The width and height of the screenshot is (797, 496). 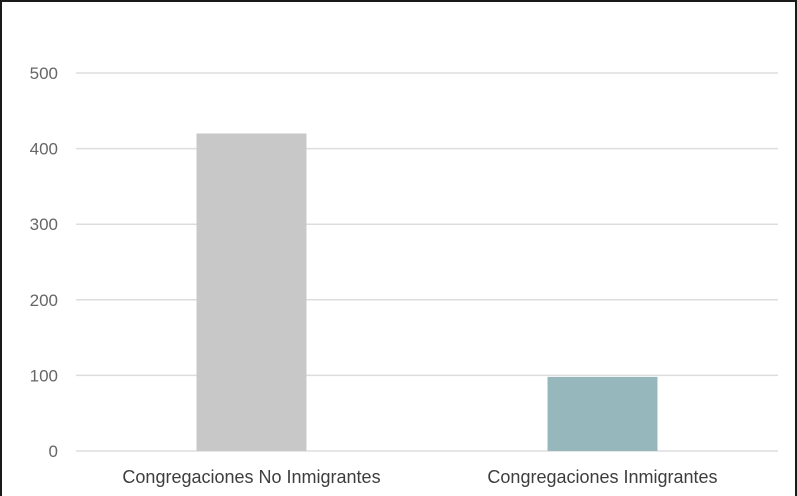 What do you see at coordinates (602, 477) in the screenshot?
I see `x-category-label: Congregaciones Inmigrantes` at bounding box center [602, 477].